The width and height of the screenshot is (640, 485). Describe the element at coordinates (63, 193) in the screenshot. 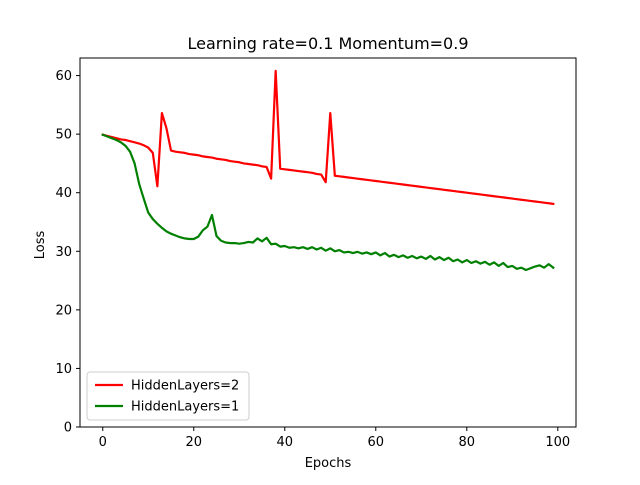

I see `y-tick-label: 40` at that location.